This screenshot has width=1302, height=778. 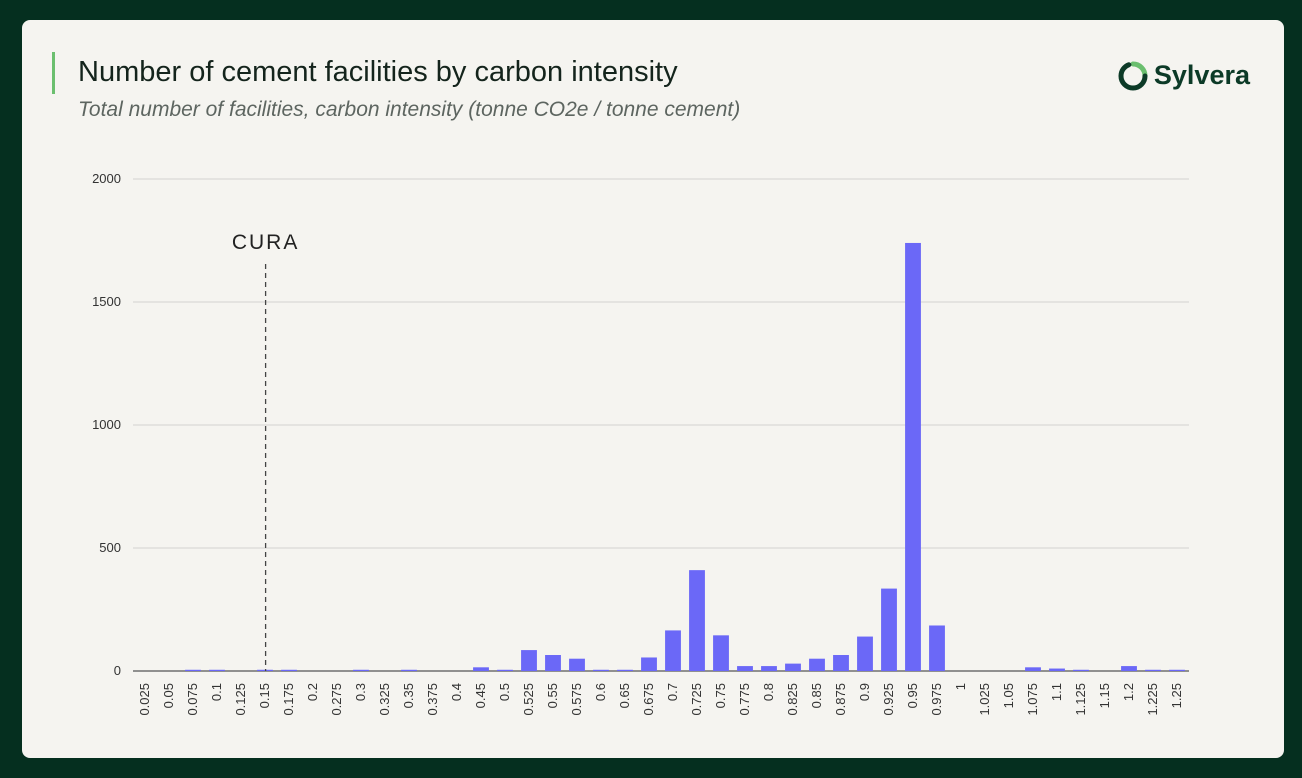 I want to click on logo-text: Sylvera, so click(x=1201, y=75).